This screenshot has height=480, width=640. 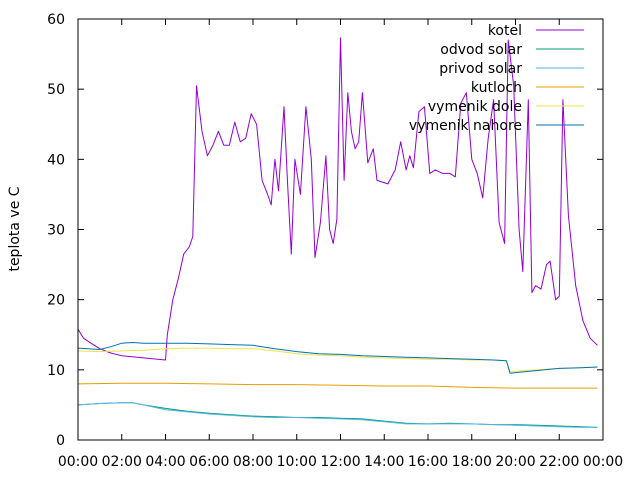 I want to click on legend-label: kutloch, so click(x=496, y=88).